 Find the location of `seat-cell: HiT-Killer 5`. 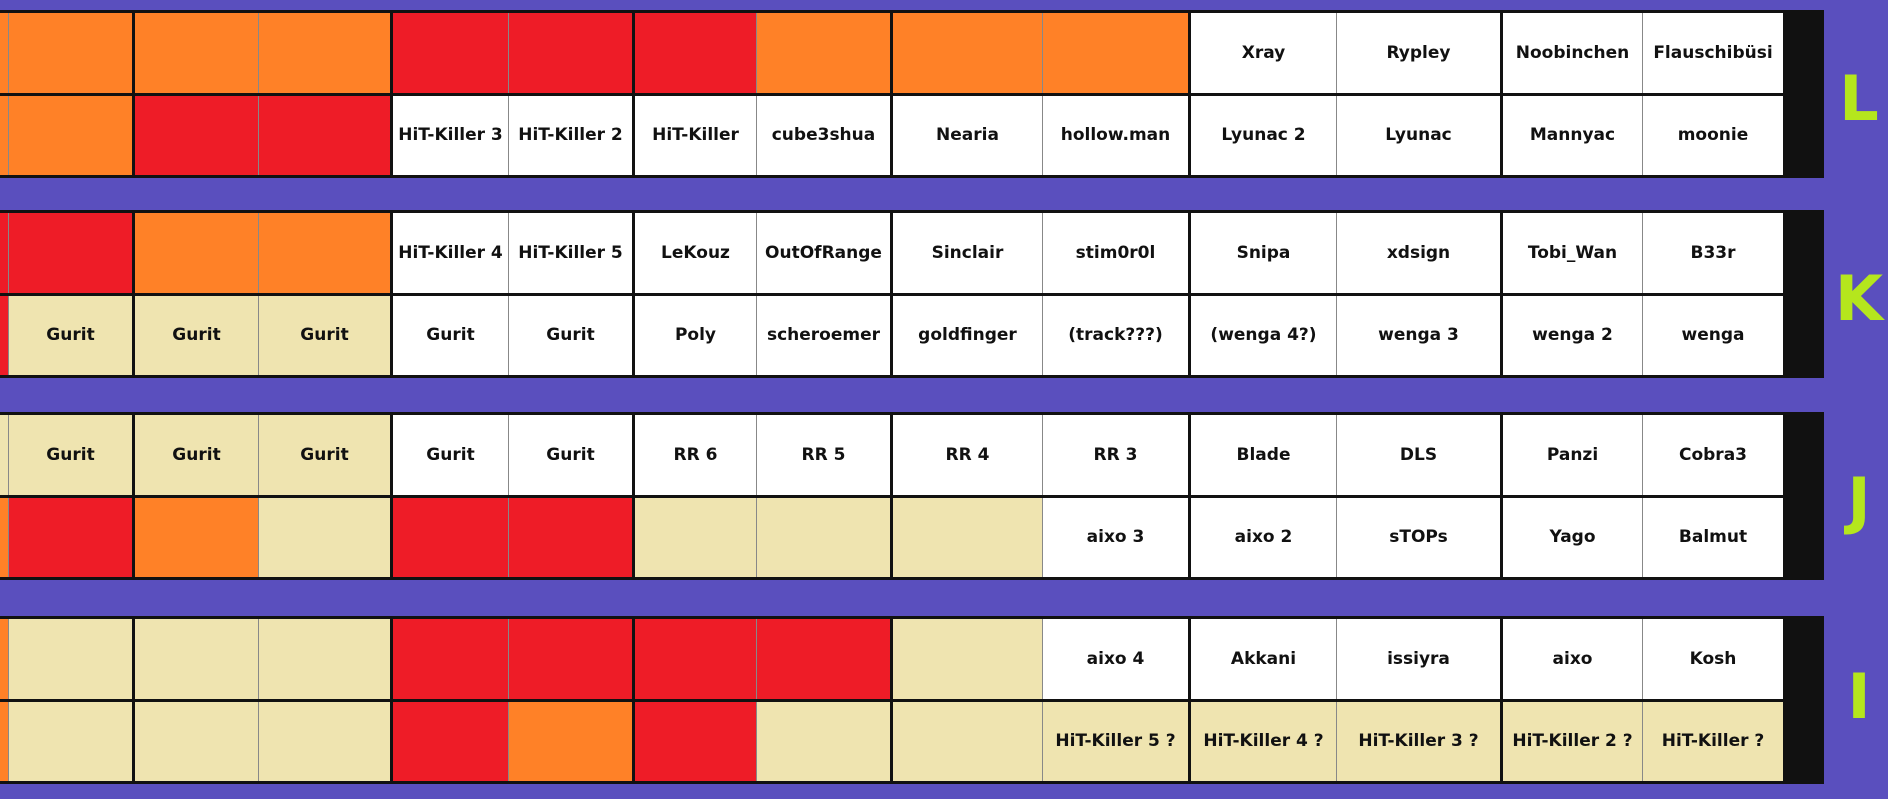

seat-cell: HiT-Killer 5 is located at coordinates (570, 253).